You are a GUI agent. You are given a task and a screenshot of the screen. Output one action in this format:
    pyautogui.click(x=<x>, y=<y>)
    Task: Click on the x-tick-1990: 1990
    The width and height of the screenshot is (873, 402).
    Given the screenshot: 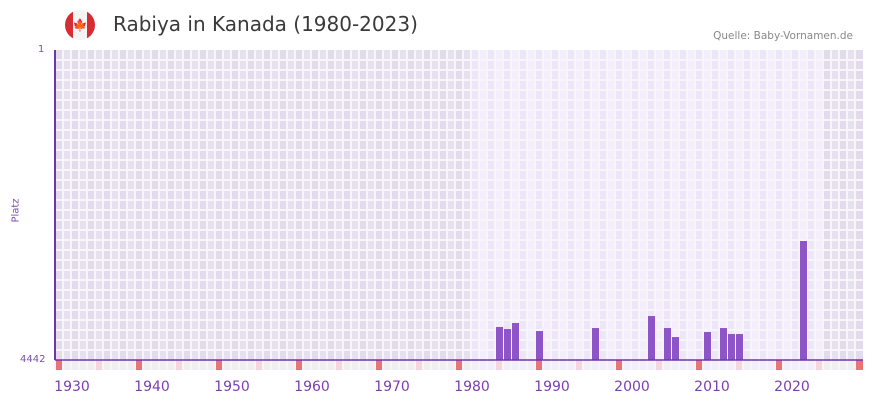 What is the action you would take?
    pyautogui.click(x=552, y=387)
    